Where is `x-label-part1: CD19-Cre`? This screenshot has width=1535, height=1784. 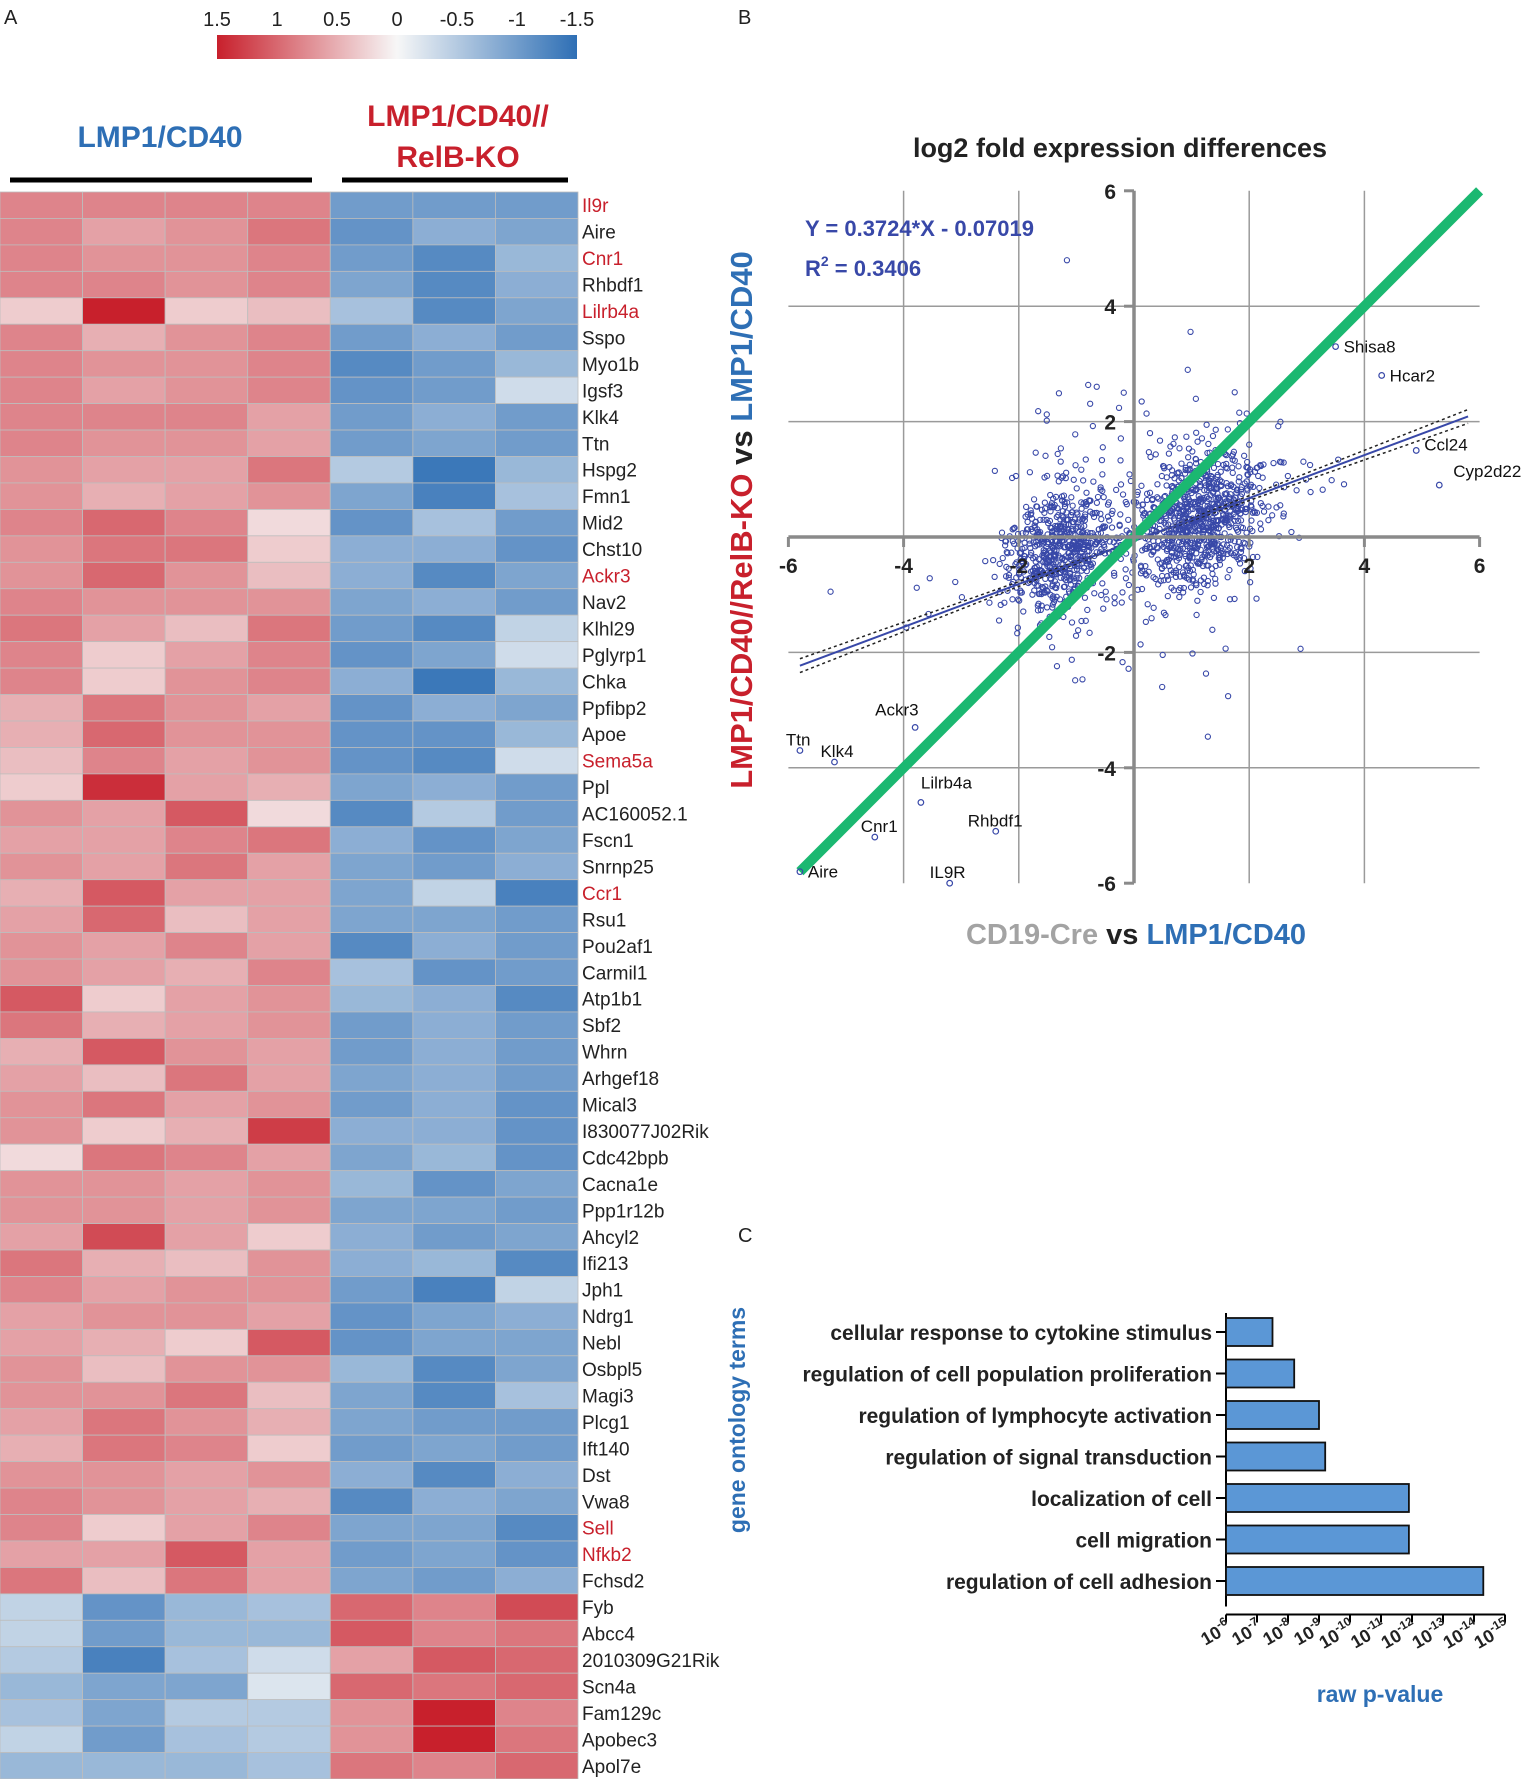 x-label-part1: CD19-Cre is located at coordinates (1032, 935).